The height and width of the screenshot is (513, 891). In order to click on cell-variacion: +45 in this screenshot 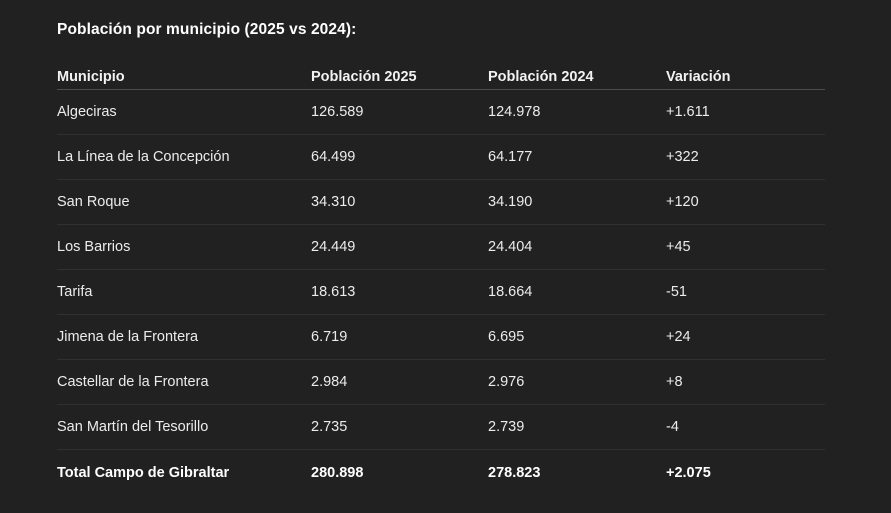, I will do `click(678, 247)`.